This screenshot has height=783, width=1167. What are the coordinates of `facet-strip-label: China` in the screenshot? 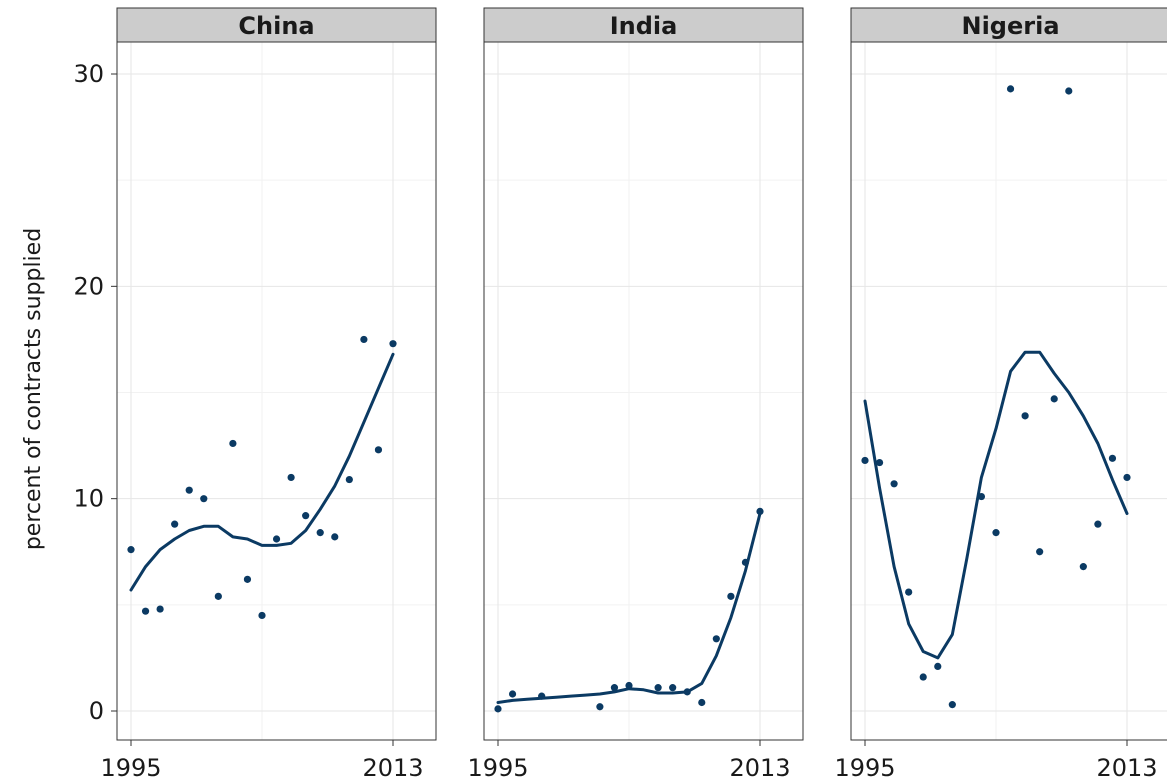 It's located at (276, 26).